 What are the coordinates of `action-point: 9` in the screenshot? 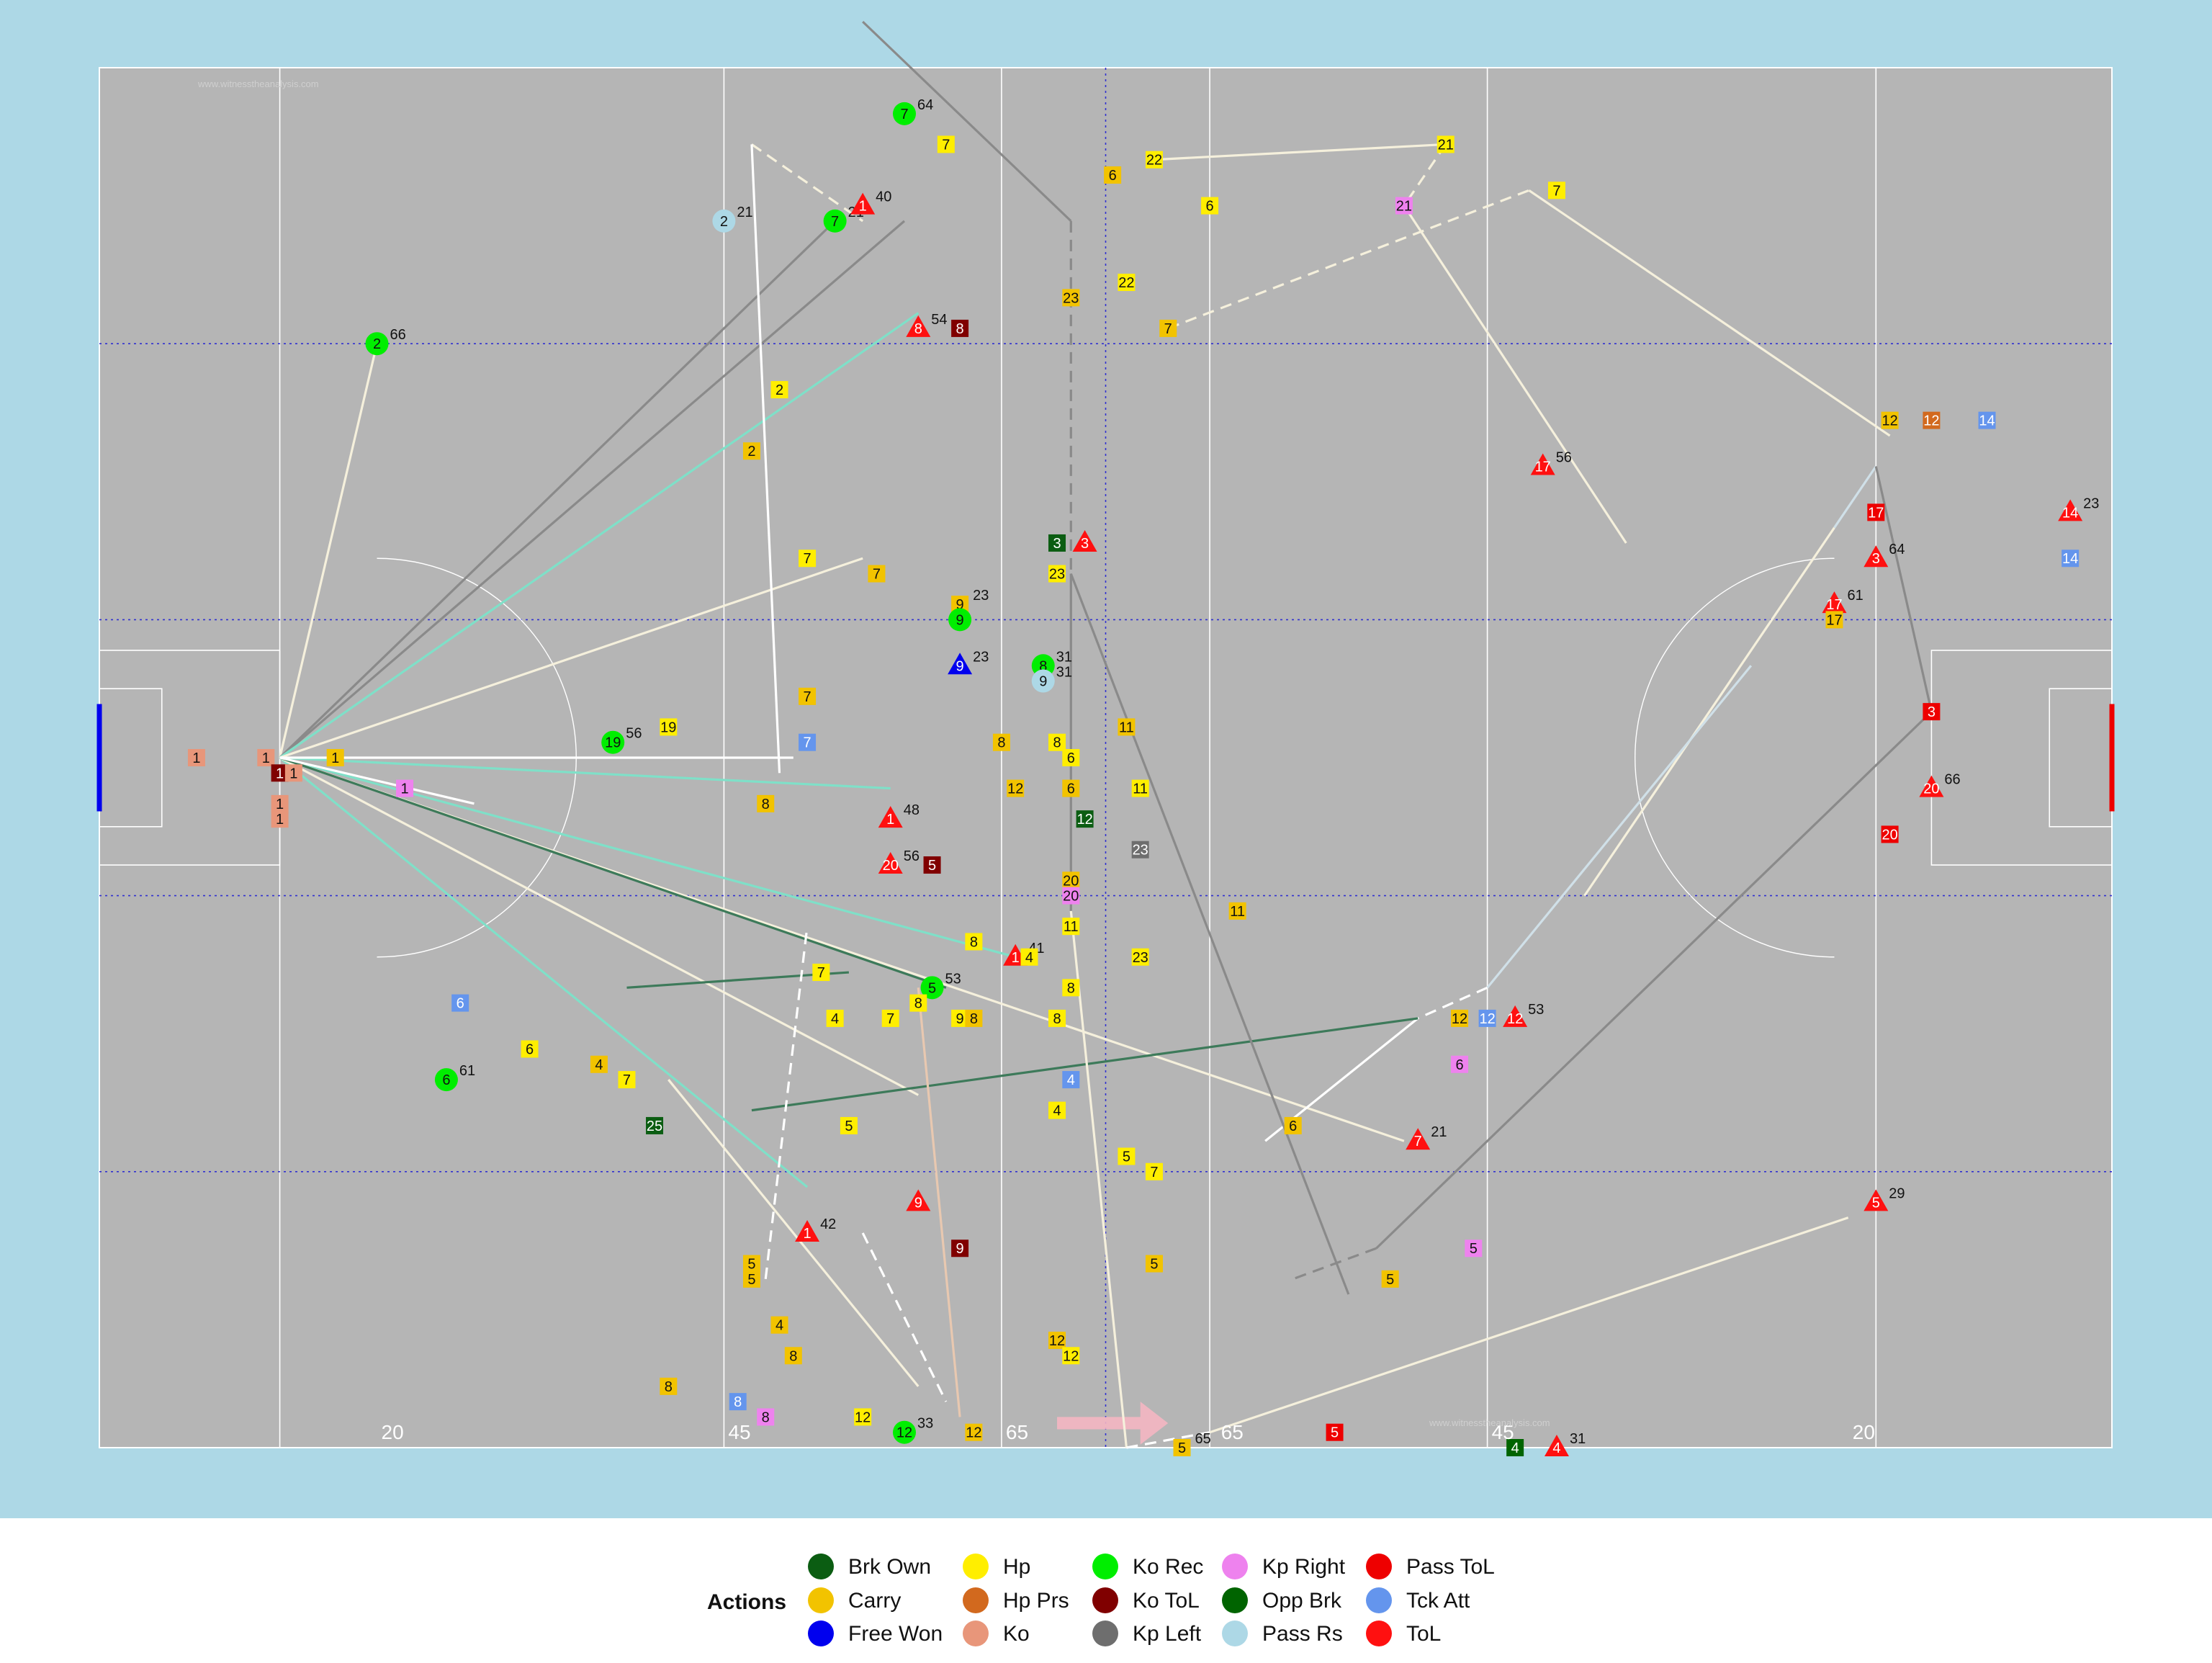 It's located at (960, 1249).